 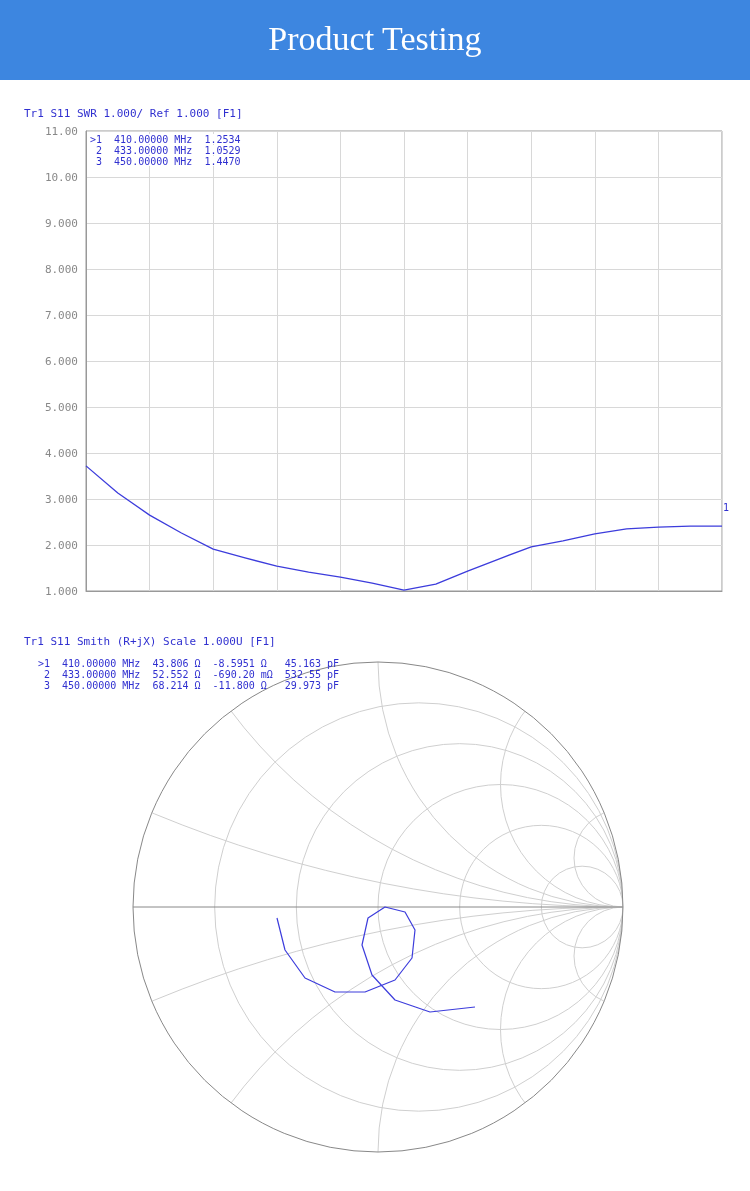 What do you see at coordinates (61, 361) in the screenshot?
I see `y-tick-label: 6.000` at bounding box center [61, 361].